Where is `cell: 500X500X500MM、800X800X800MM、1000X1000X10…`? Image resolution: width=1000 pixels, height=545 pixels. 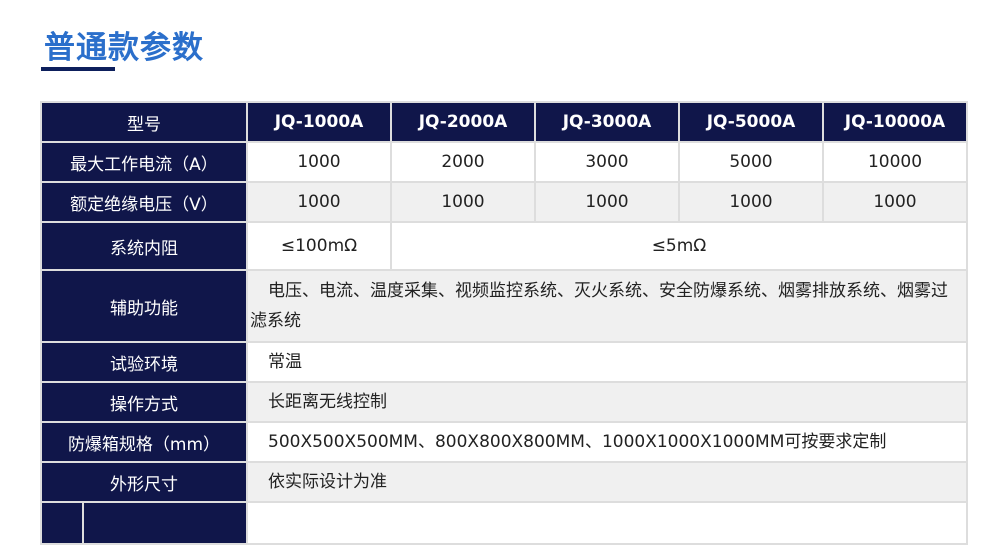 cell: 500X500X500MM、800X800X800MM、1000X1000X10… is located at coordinates (607, 442).